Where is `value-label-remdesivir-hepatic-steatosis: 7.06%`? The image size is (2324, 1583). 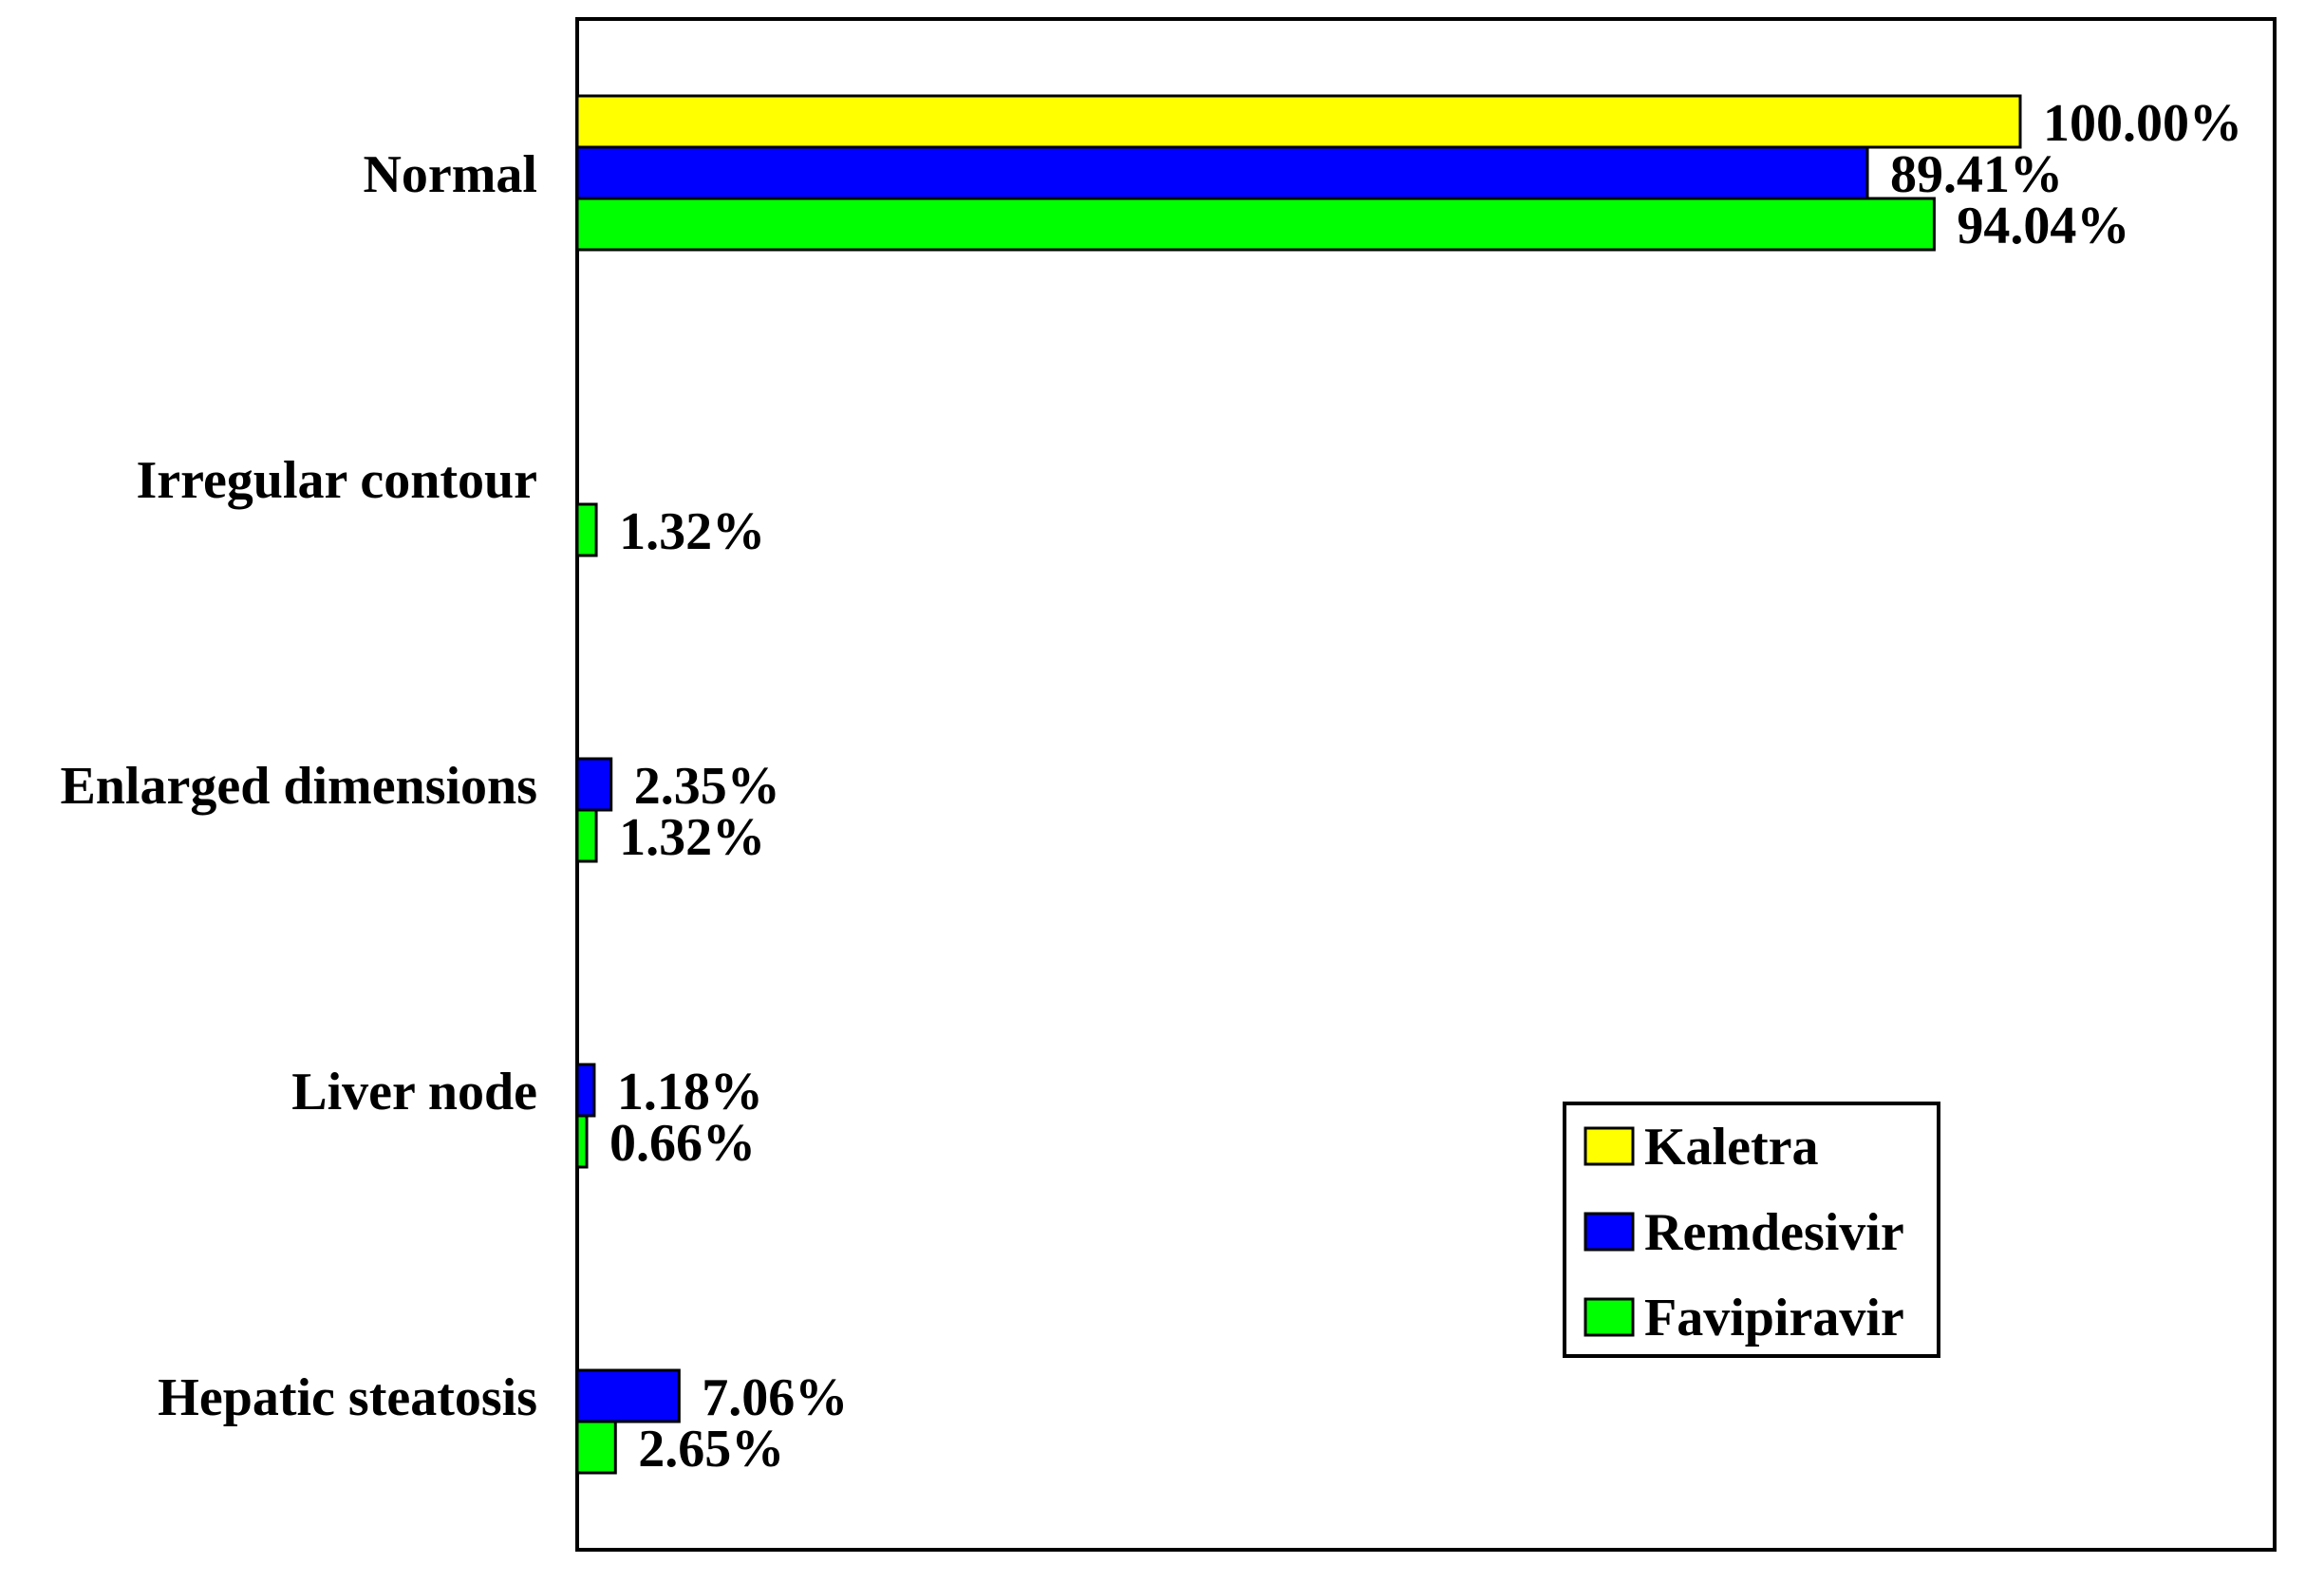
value-label-remdesivir-hepatic-steatosis: 7.06% is located at coordinates (775, 1397).